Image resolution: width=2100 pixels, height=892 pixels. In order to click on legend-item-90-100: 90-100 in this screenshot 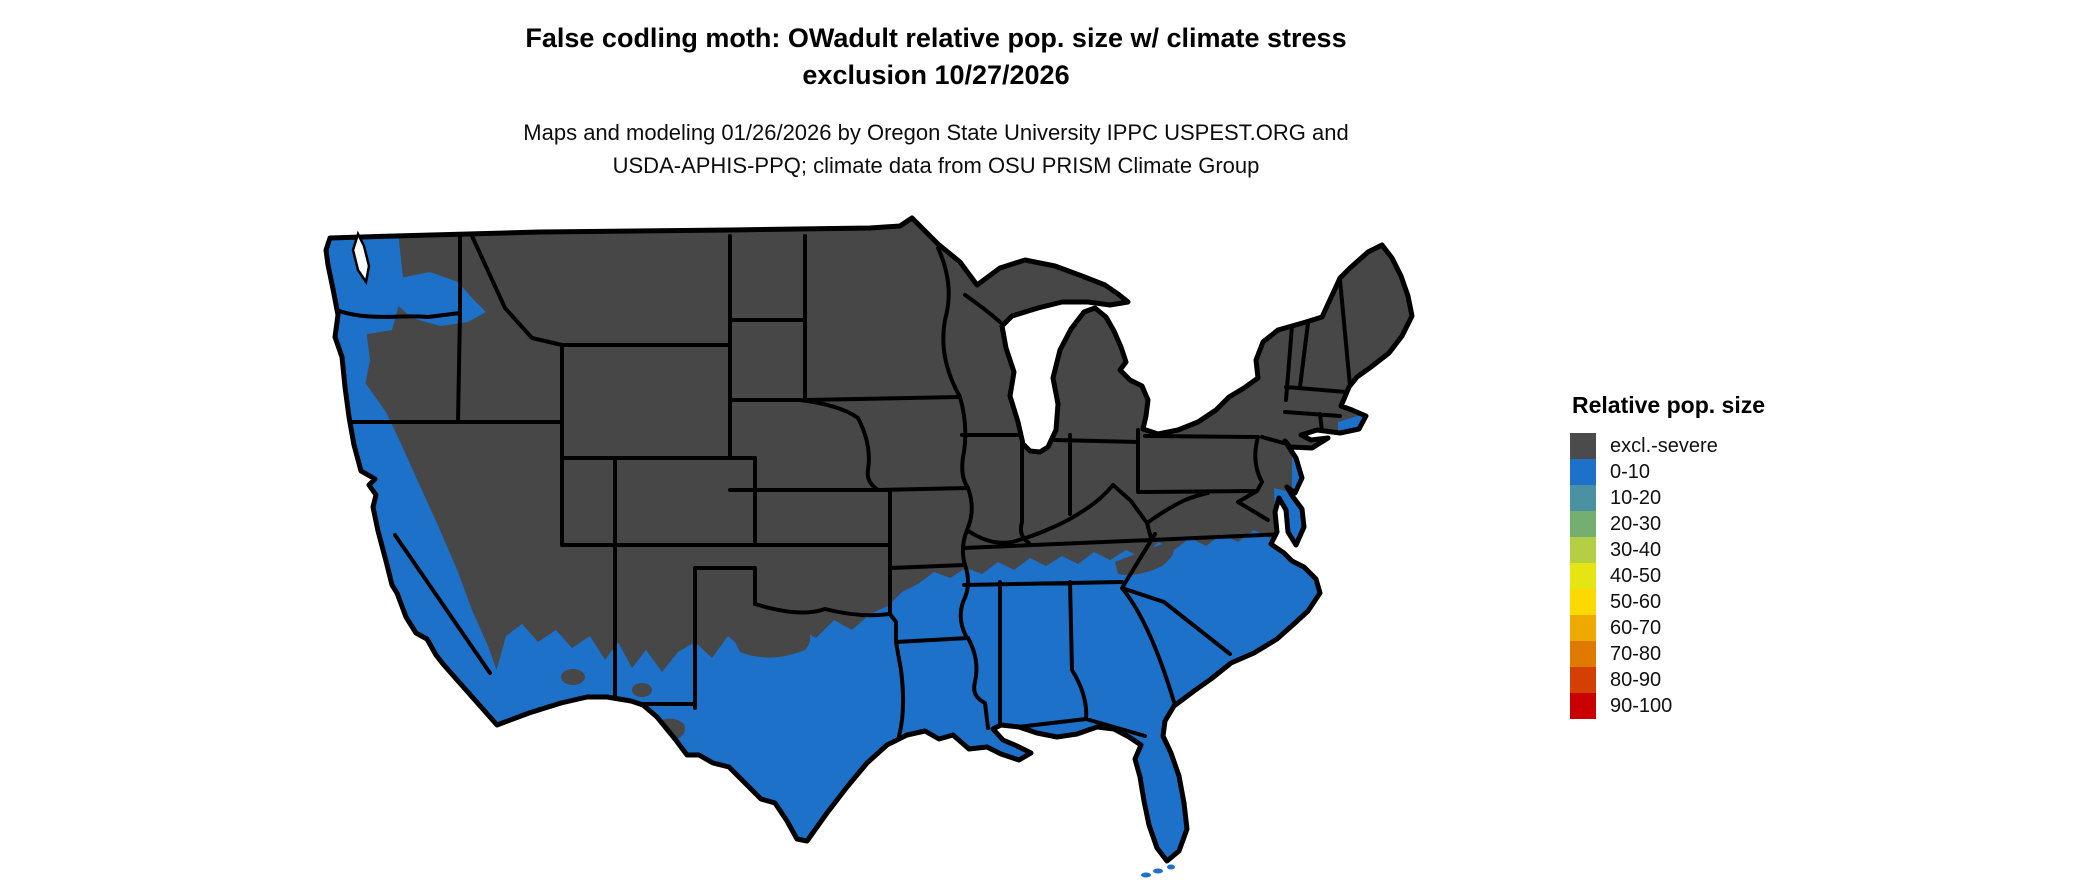, I will do `click(1720, 706)`.